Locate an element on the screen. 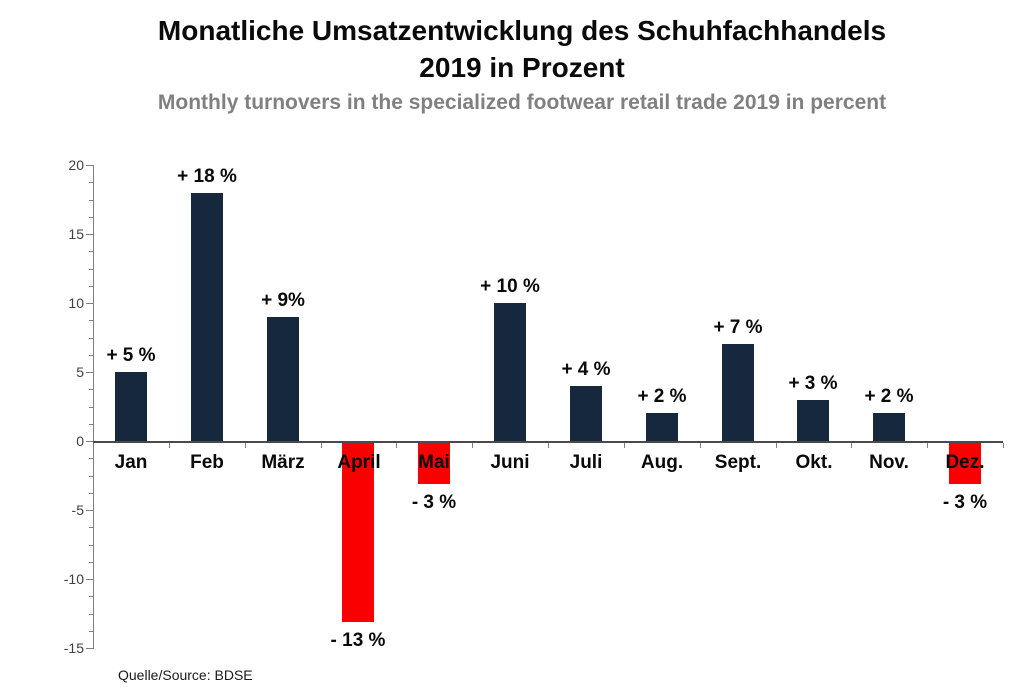 Image resolution: width=1024 pixels, height=698 pixels. value-label-mai: - 3 % is located at coordinates (434, 502).